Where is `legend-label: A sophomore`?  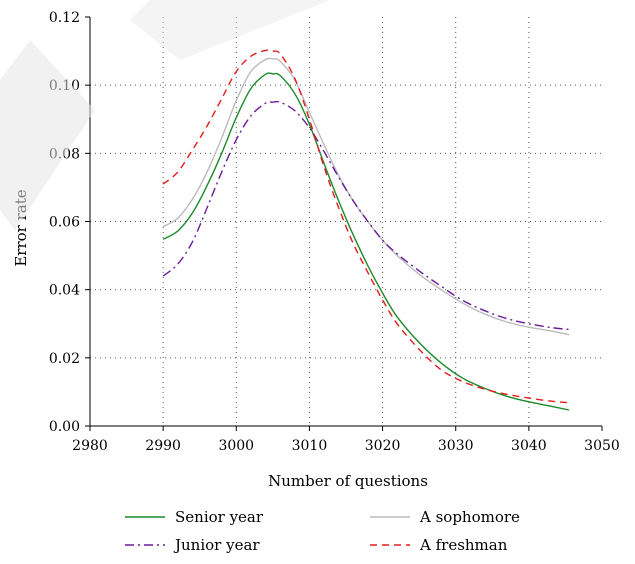
legend-label: A sophomore is located at coordinates (469, 517).